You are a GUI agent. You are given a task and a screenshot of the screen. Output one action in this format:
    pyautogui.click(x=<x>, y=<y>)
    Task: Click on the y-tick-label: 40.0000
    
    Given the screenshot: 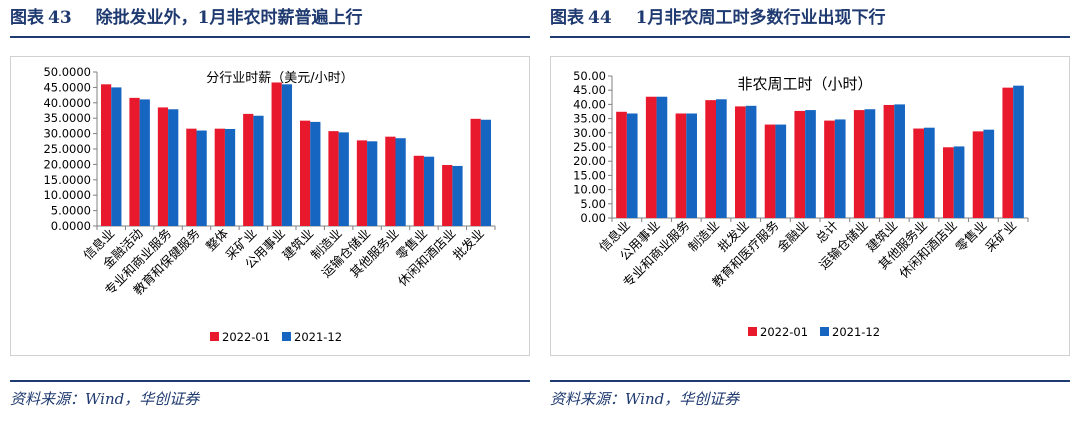 What is the action you would take?
    pyautogui.click(x=67, y=103)
    